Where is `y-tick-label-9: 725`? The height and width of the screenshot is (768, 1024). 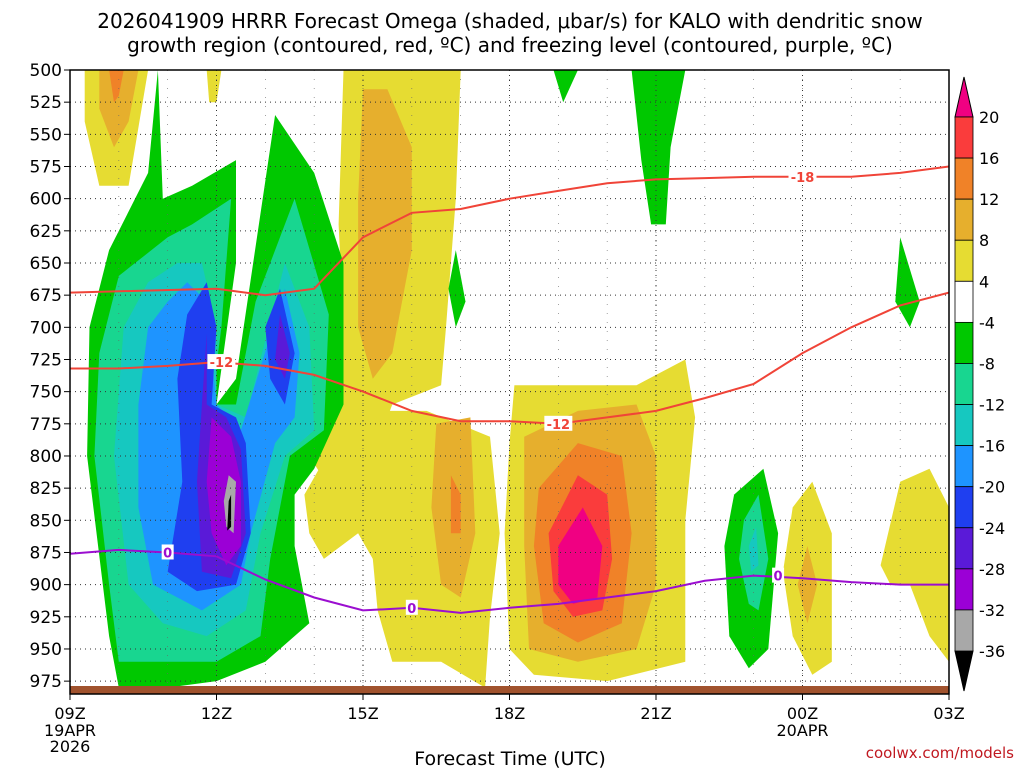
y-tick-label-9: 725 is located at coordinates (46, 360).